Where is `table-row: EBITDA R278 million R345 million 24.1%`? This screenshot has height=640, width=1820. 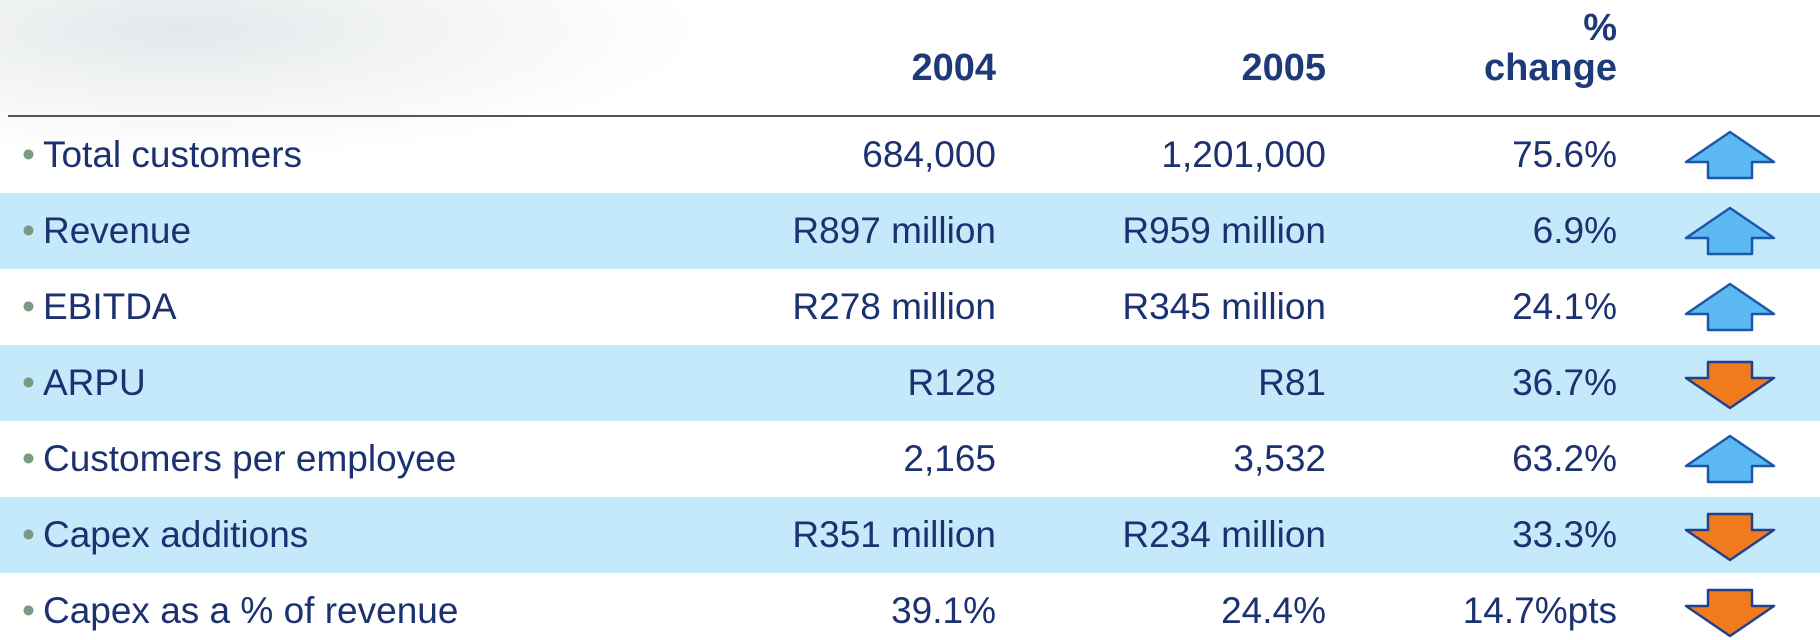
table-row: EBITDA R278 million R345 million 24.1% is located at coordinates (910, 307).